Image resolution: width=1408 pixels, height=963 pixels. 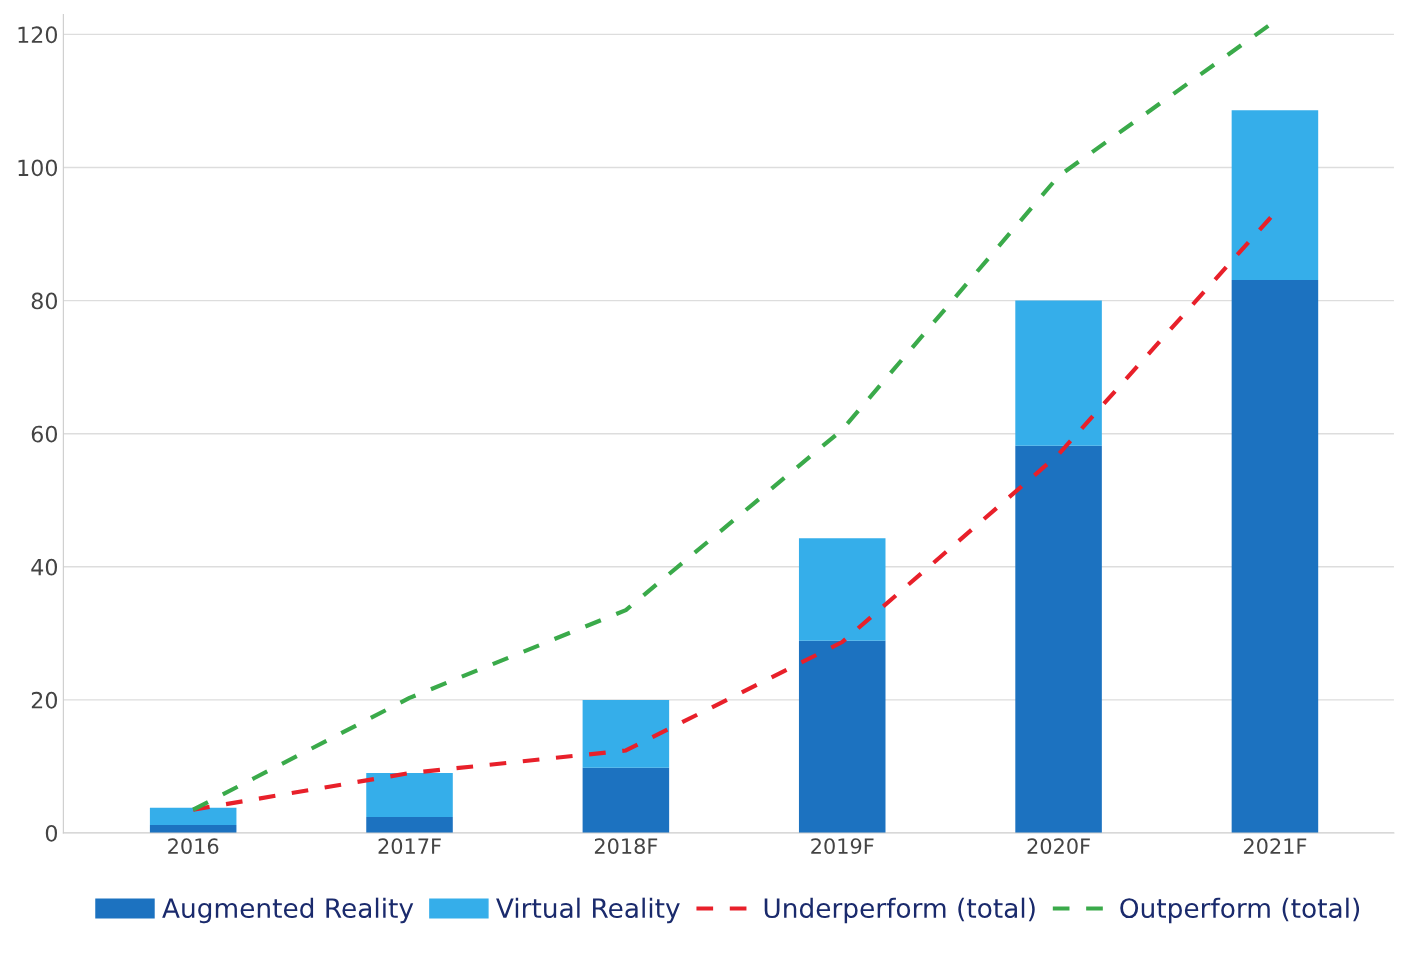 I want to click on y-tick-label: 60, so click(x=44, y=434).